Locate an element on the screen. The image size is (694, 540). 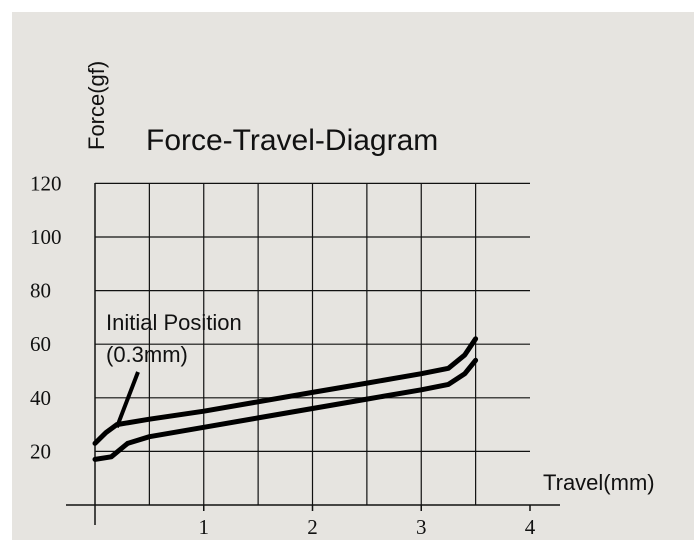
y-tick-label: 100 is located at coordinates (46, 237).